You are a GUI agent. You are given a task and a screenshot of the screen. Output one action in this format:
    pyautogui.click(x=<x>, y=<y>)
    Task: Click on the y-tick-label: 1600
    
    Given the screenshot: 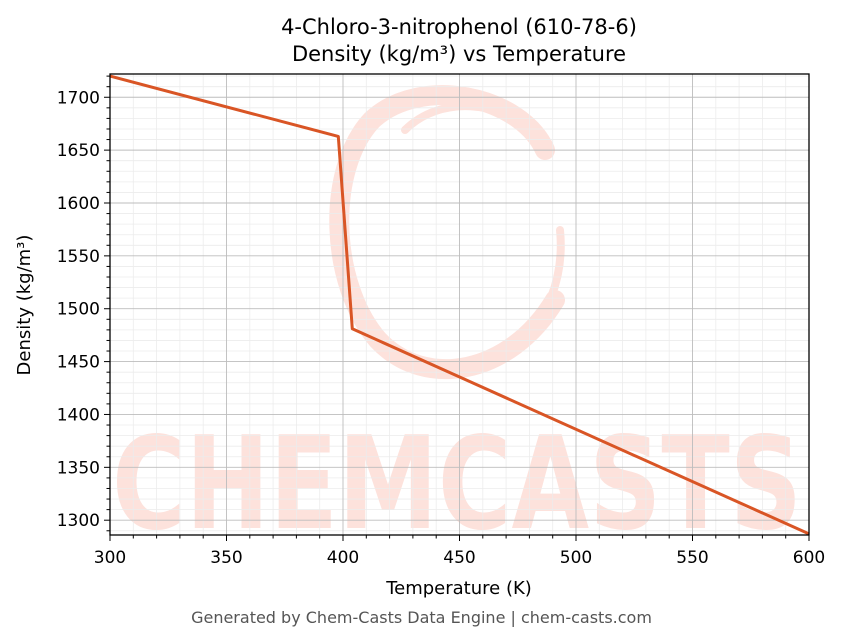 What is the action you would take?
    pyautogui.click(x=78, y=204)
    